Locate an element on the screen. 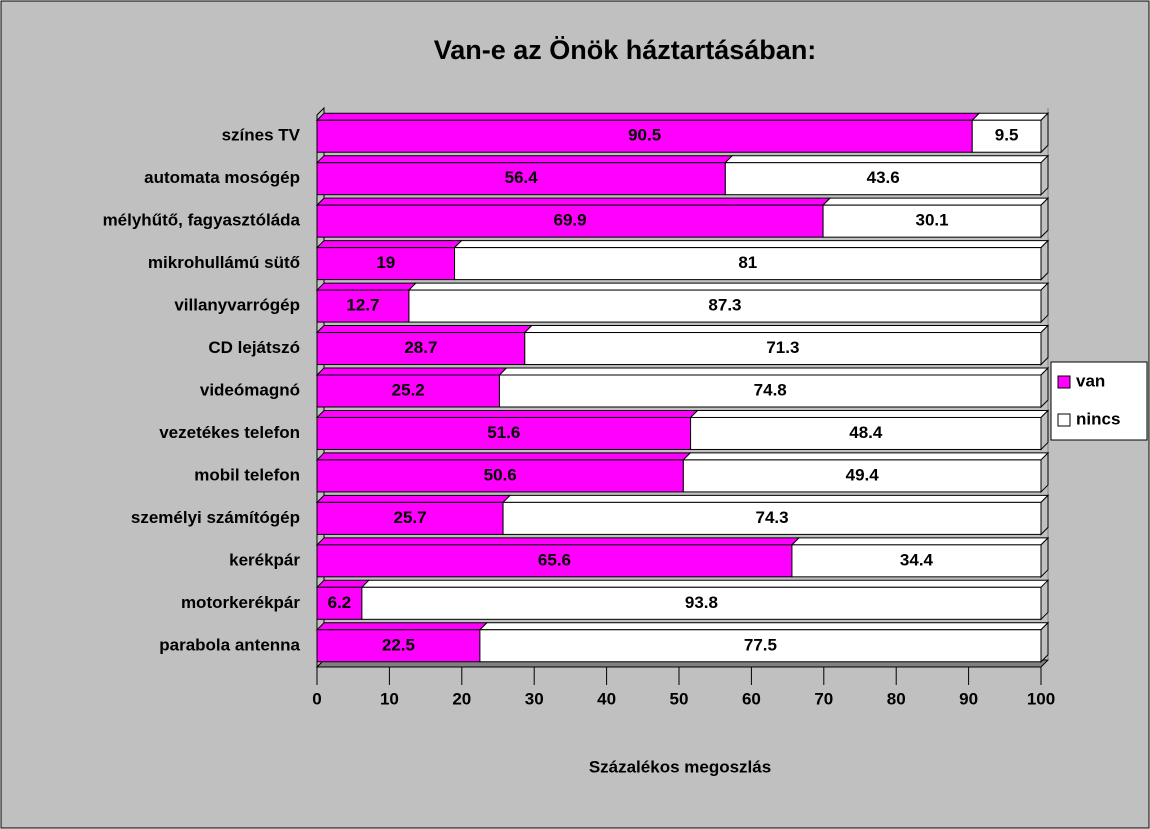  data-label: 28.7 is located at coordinates (420, 347).